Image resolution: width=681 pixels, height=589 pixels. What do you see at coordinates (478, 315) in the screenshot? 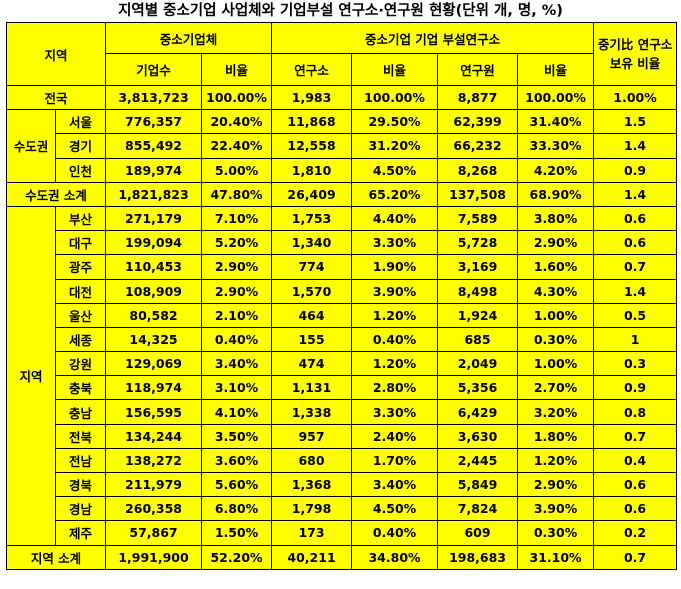
I see `researcher-count-cell: 1,924` at bounding box center [478, 315].